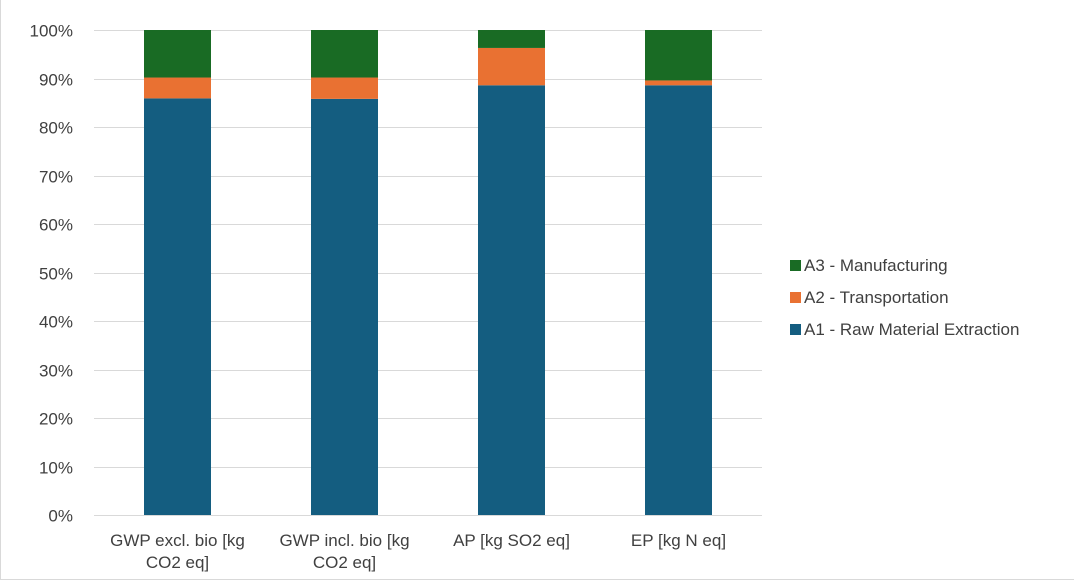  I want to click on y-tick-label: 60%, so click(56, 225).